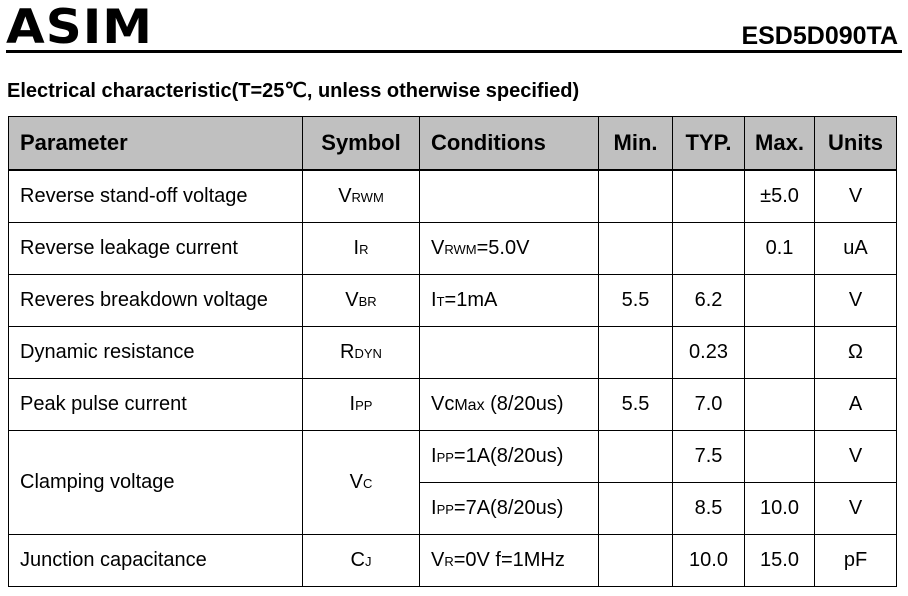 The height and width of the screenshot is (596, 908). I want to click on condition-subscript: Max, so click(469, 405).